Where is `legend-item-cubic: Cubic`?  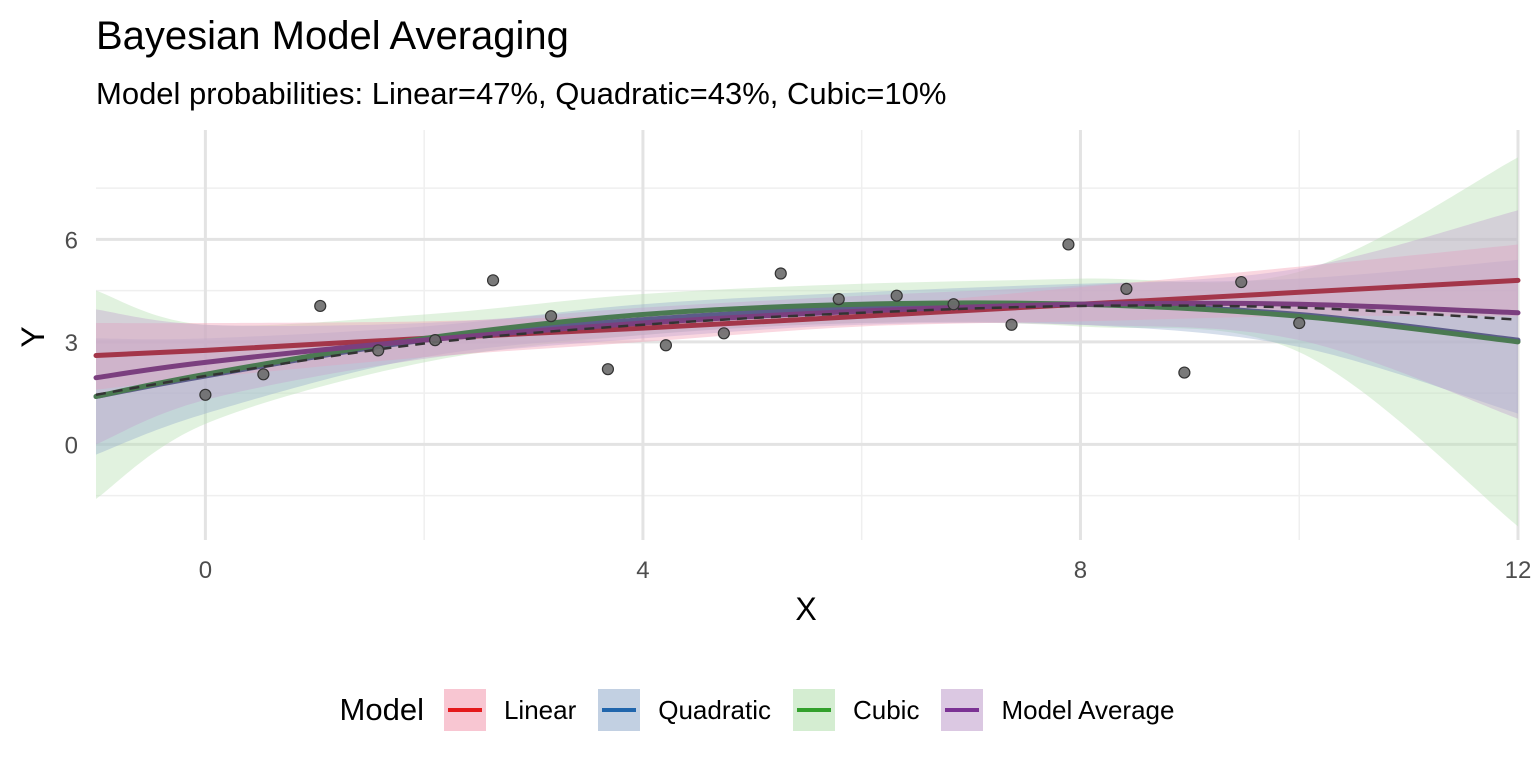
legend-item-cubic: Cubic is located at coordinates (856, 710).